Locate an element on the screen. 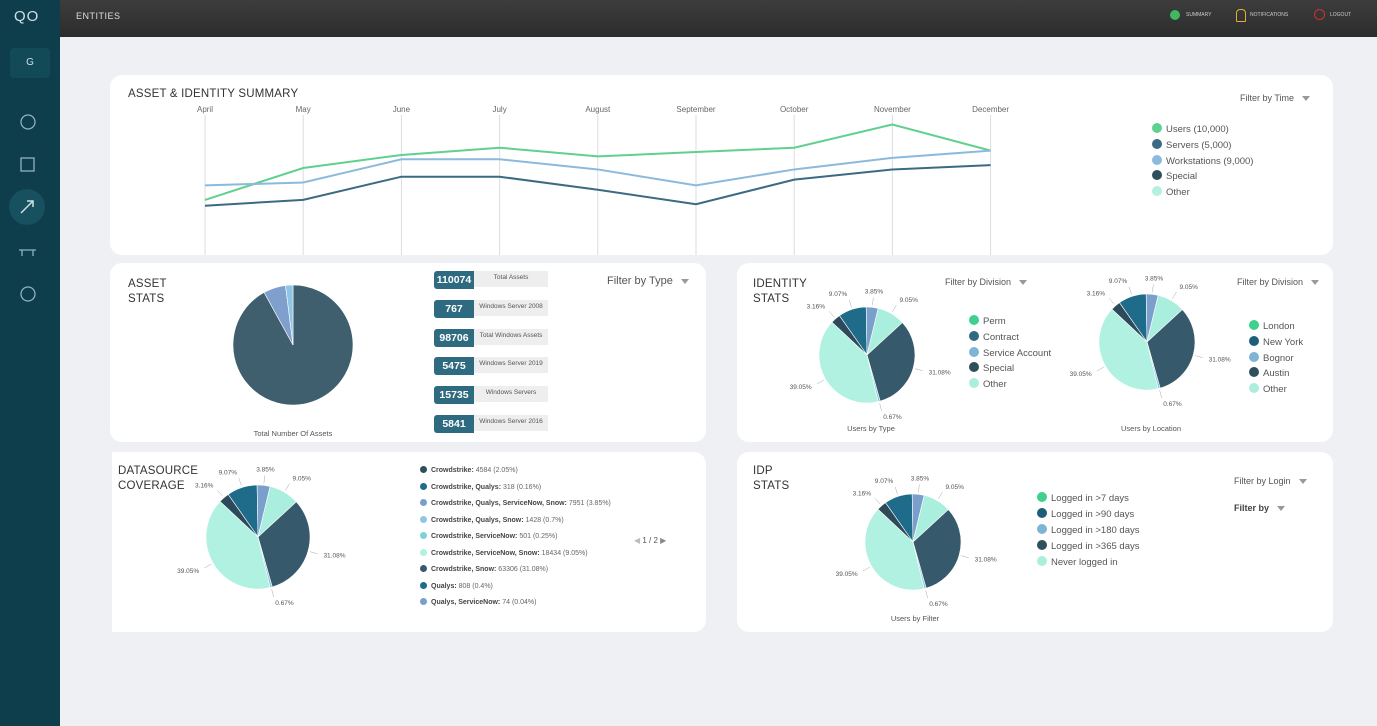  source-name: Qualys: is located at coordinates (444, 586).